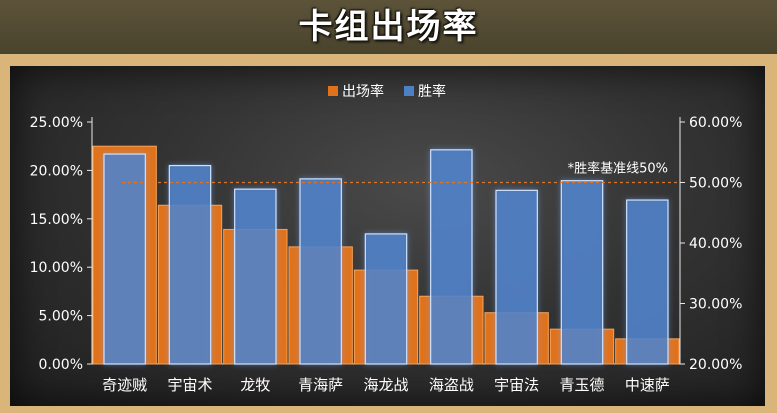  I want to click on left-tick-label: 10.00%, so click(56, 268).